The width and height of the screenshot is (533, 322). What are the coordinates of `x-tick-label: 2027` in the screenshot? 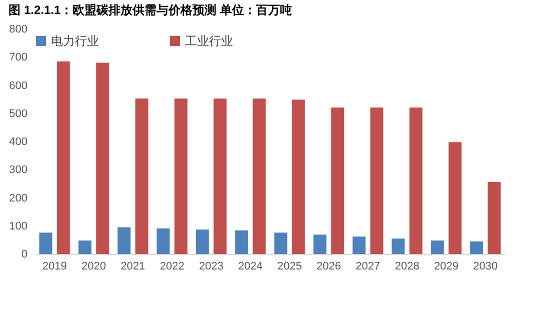 It's located at (368, 266).